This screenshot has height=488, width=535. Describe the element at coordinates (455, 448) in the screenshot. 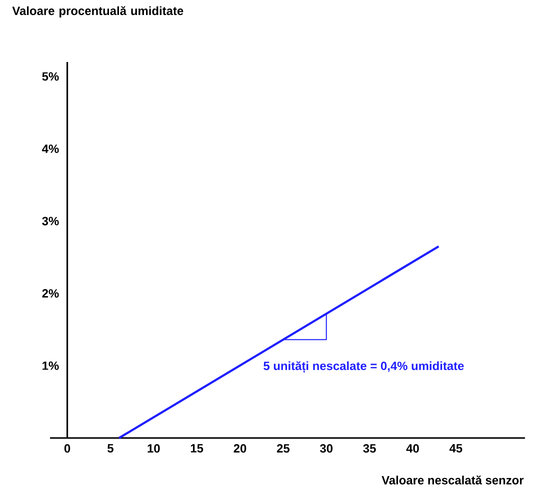

I see `x-tick-label: 45` at that location.